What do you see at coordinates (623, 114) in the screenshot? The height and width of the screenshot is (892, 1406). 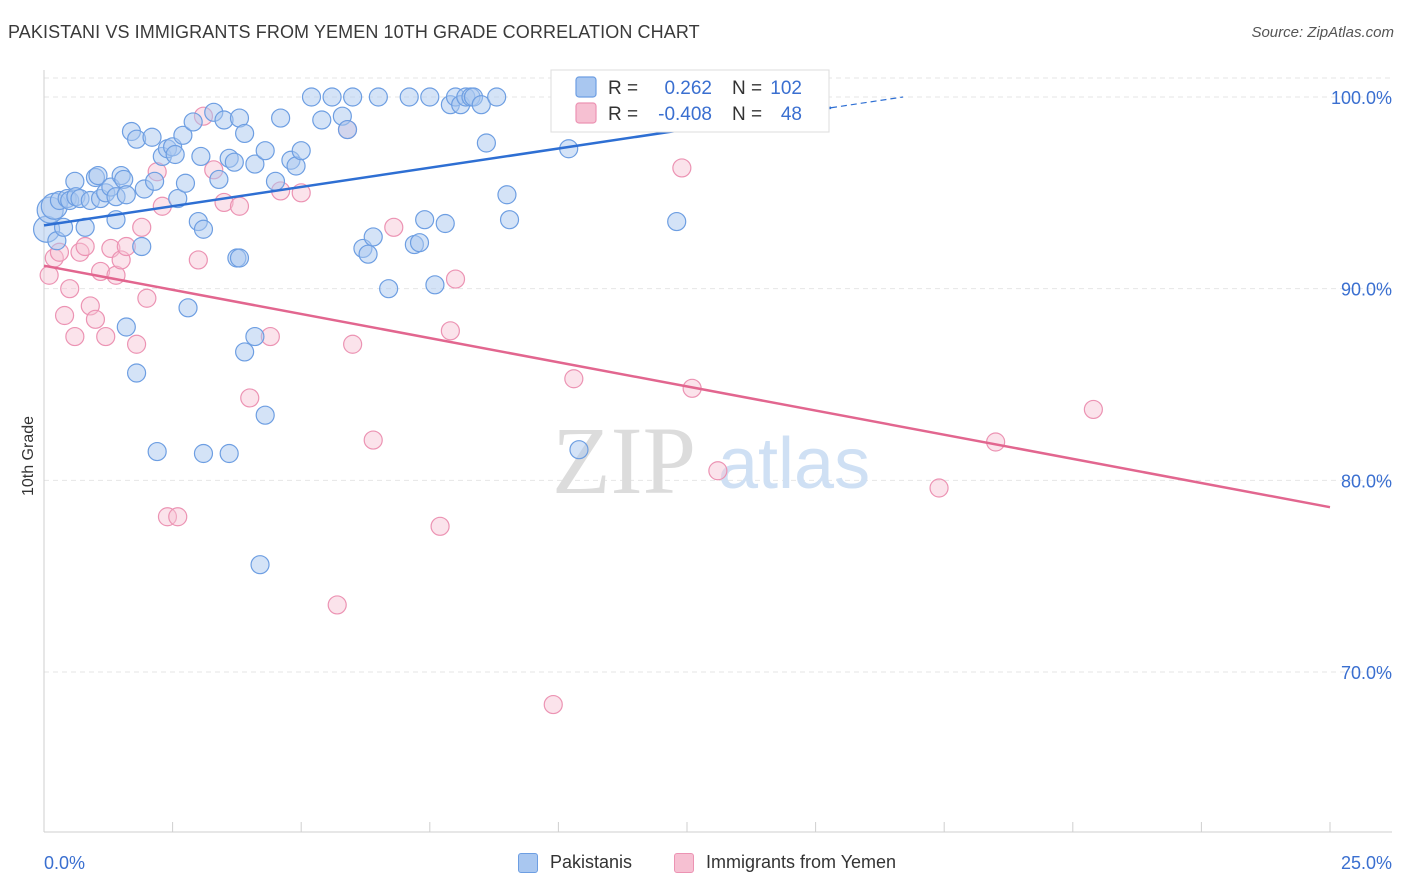 I see `legend-r-label-2: R =` at bounding box center [623, 114].